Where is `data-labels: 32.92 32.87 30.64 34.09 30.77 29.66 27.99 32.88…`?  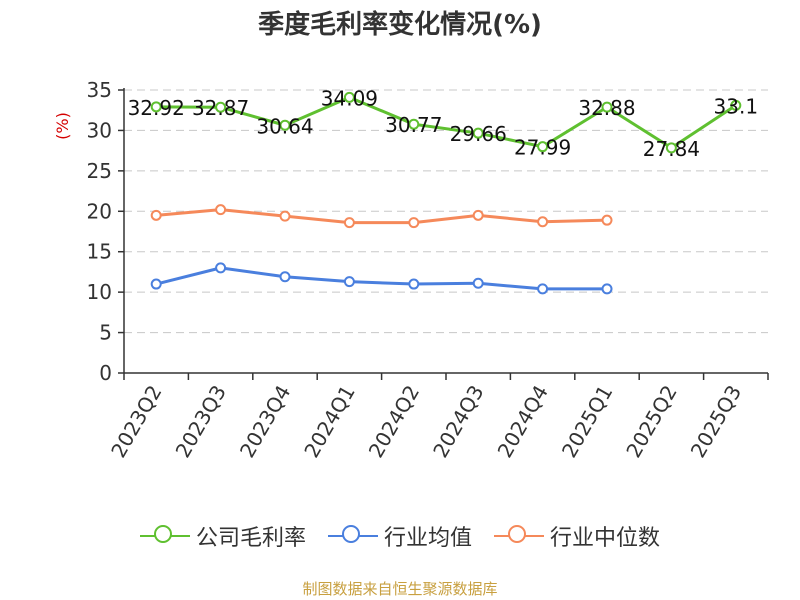
data-labels: 32.92 32.87 30.64 34.09 30.77 29.66 27.99 32.88… is located at coordinates (443, 123).